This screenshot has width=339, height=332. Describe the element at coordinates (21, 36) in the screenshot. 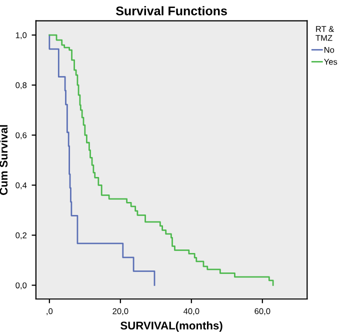

I see `y-tick-label: 1,0` at that location.